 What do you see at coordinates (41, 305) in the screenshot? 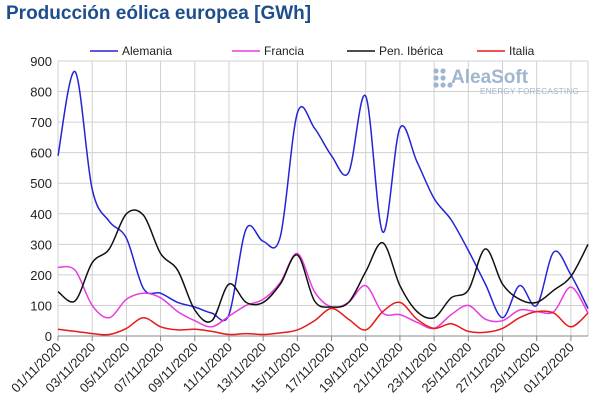
I see `y-tick-label: 100` at bounding box center [41, 305].